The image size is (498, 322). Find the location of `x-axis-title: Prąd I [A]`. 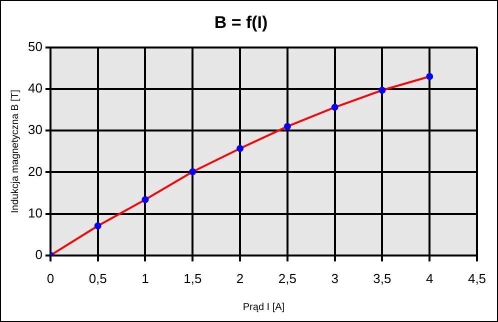

x-axis-title: Prąd I [A] is located at coordinates (263, 307).